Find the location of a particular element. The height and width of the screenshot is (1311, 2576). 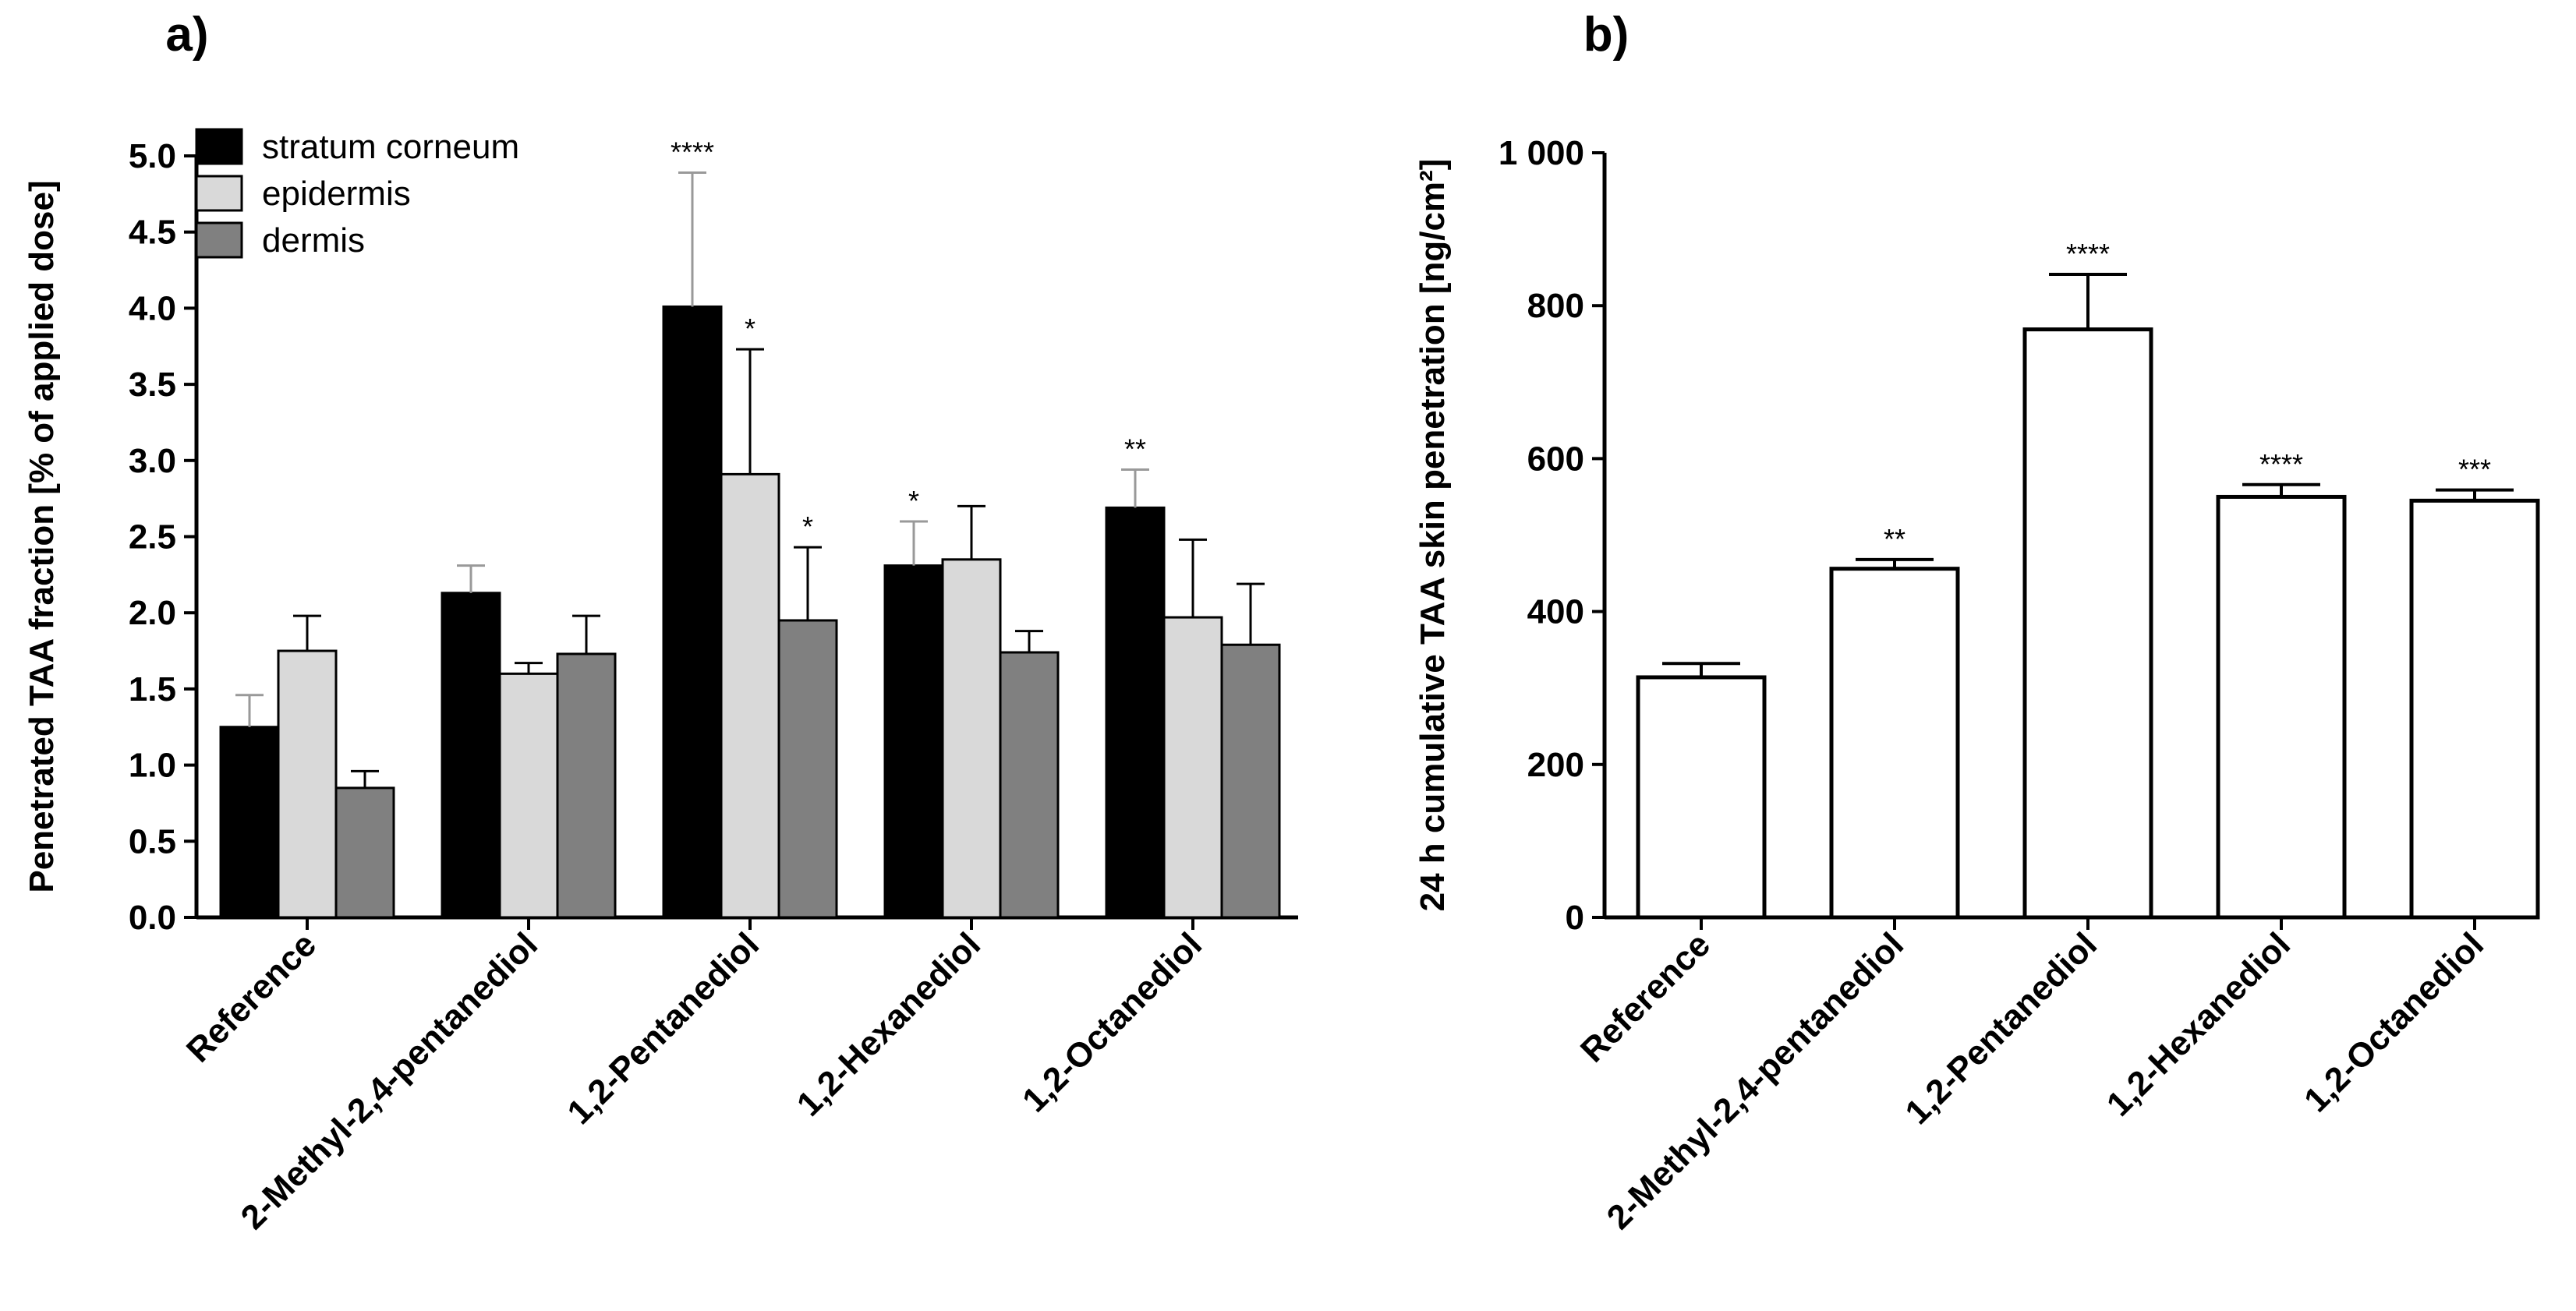

y-tick-label: 1.0 is located at coordinates (152, 766).